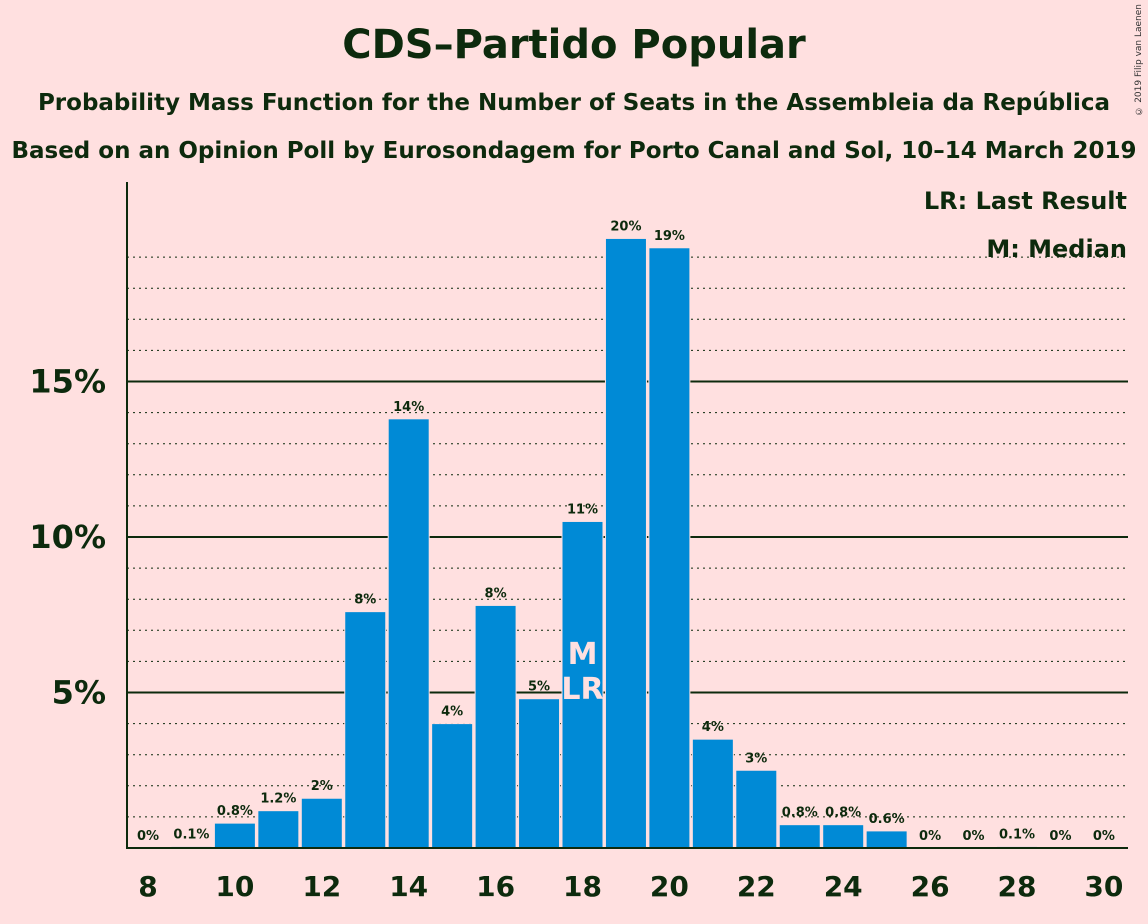 Image resolution: width=1148 pixels, height=924 pixels. I want to click on data-label-seat-25: 0.6%, so click(887, 819).